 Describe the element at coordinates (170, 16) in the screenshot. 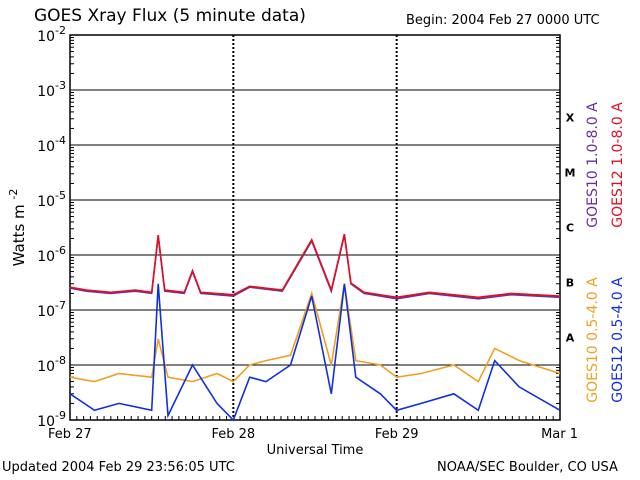

I see `chart-title: GOES Xray Flux (5 minute data)` at that location.